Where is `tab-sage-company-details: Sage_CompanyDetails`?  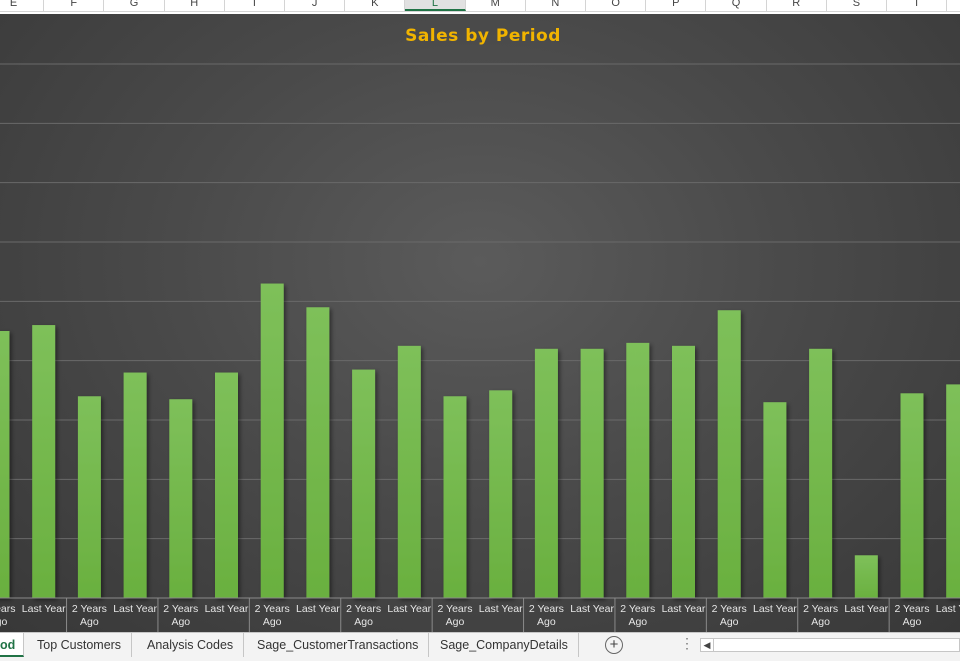
tab-sage-company-details: Sage_CompanyDetails is located at coordinates (504, 645).